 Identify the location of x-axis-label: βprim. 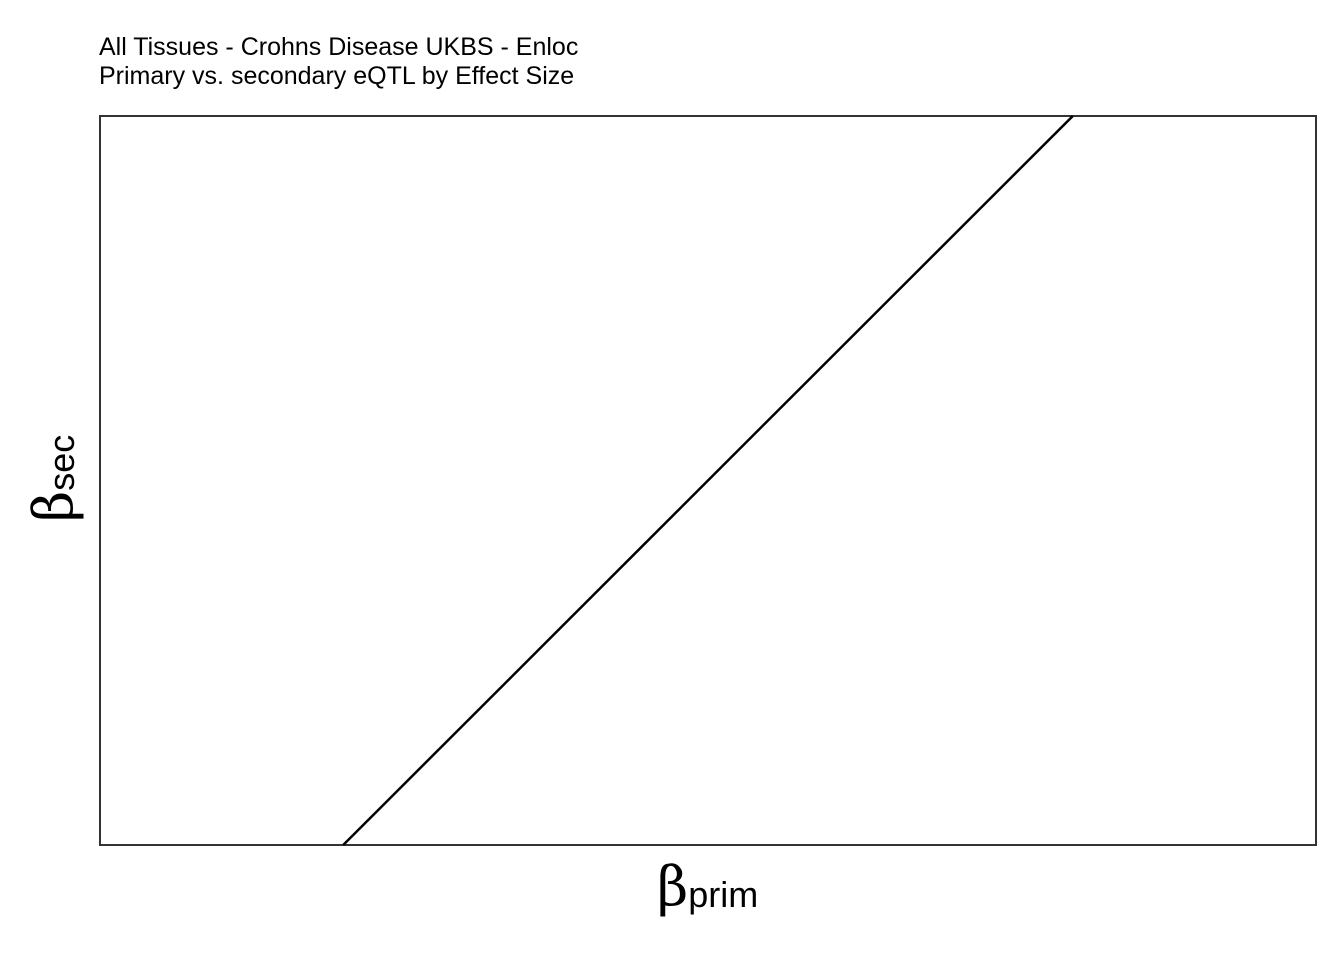
(707, 886).